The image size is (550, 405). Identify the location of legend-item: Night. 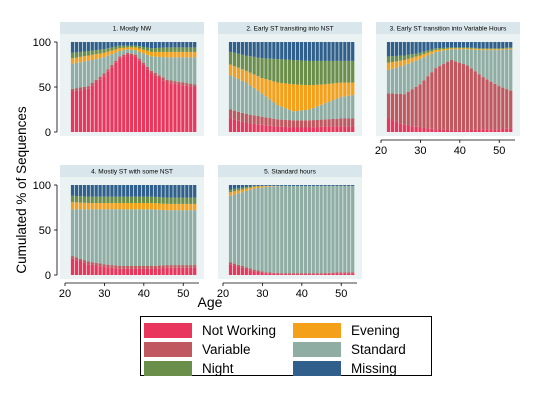
(189, 368).